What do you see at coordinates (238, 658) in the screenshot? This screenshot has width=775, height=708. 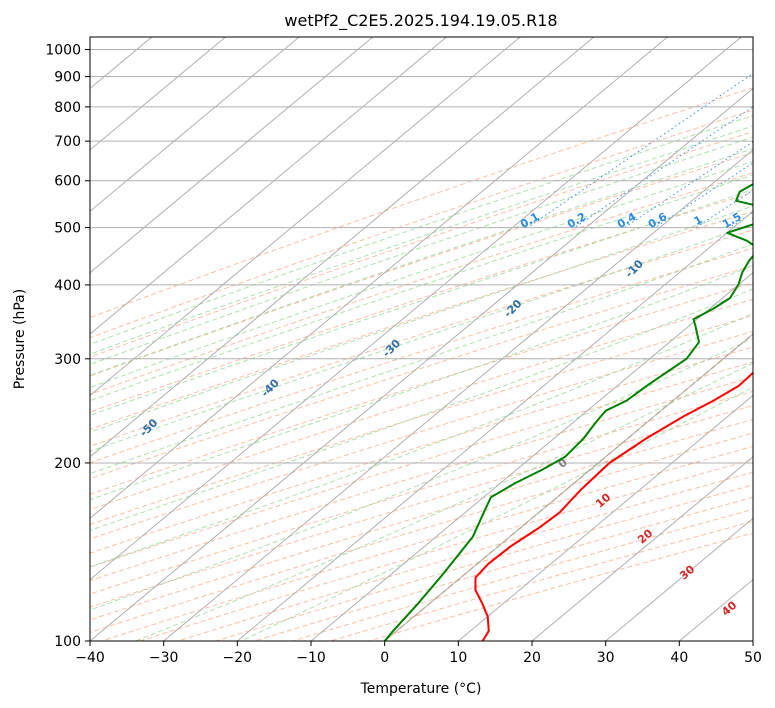 I see `x-tick-label: −20` at bounding box center [238, 658].